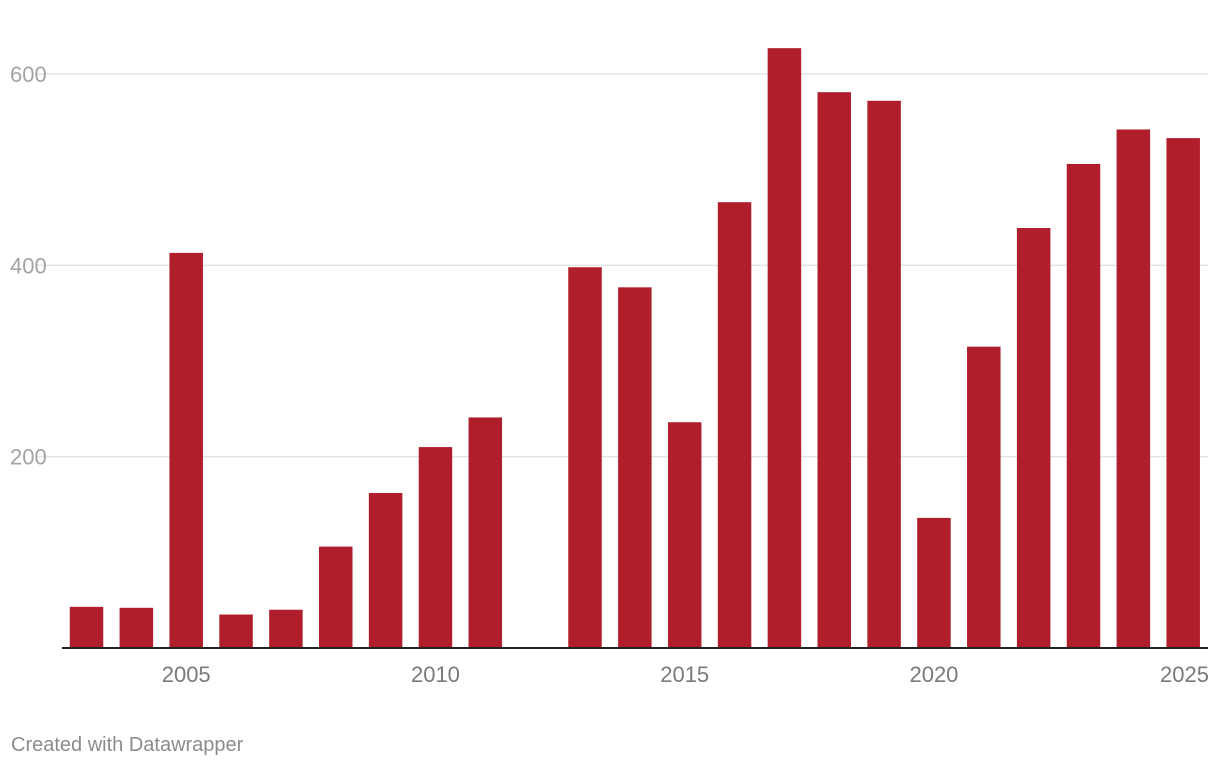 The image size is (1220, 770). Describe the element at coordinates (435, 547) in the screenshot. I see `bar-2010` at that location.